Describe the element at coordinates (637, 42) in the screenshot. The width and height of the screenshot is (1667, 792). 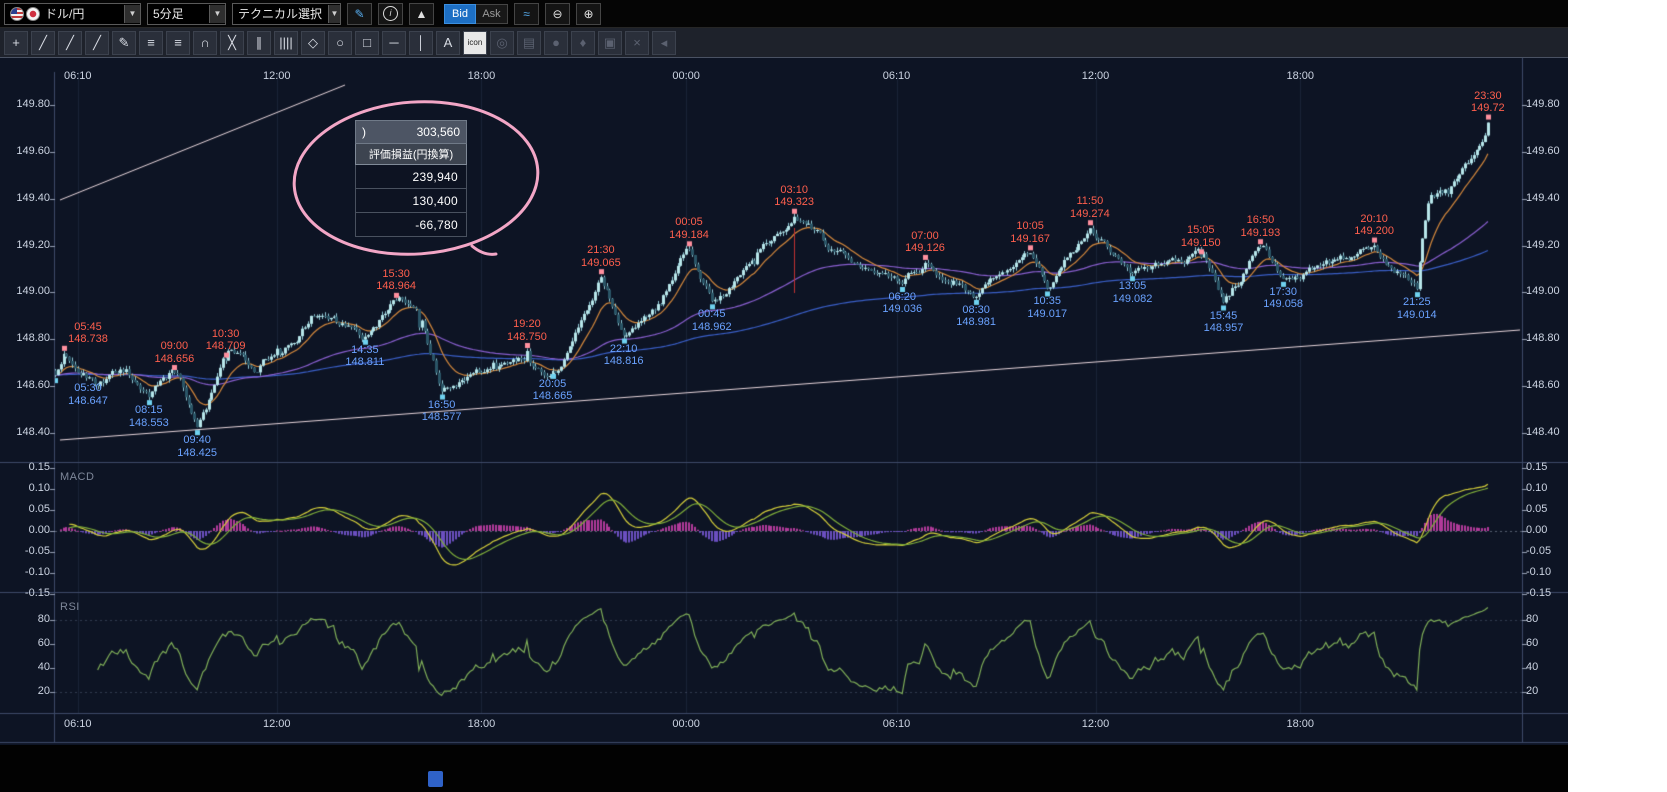
I see `delete-tool: ×` at that location.